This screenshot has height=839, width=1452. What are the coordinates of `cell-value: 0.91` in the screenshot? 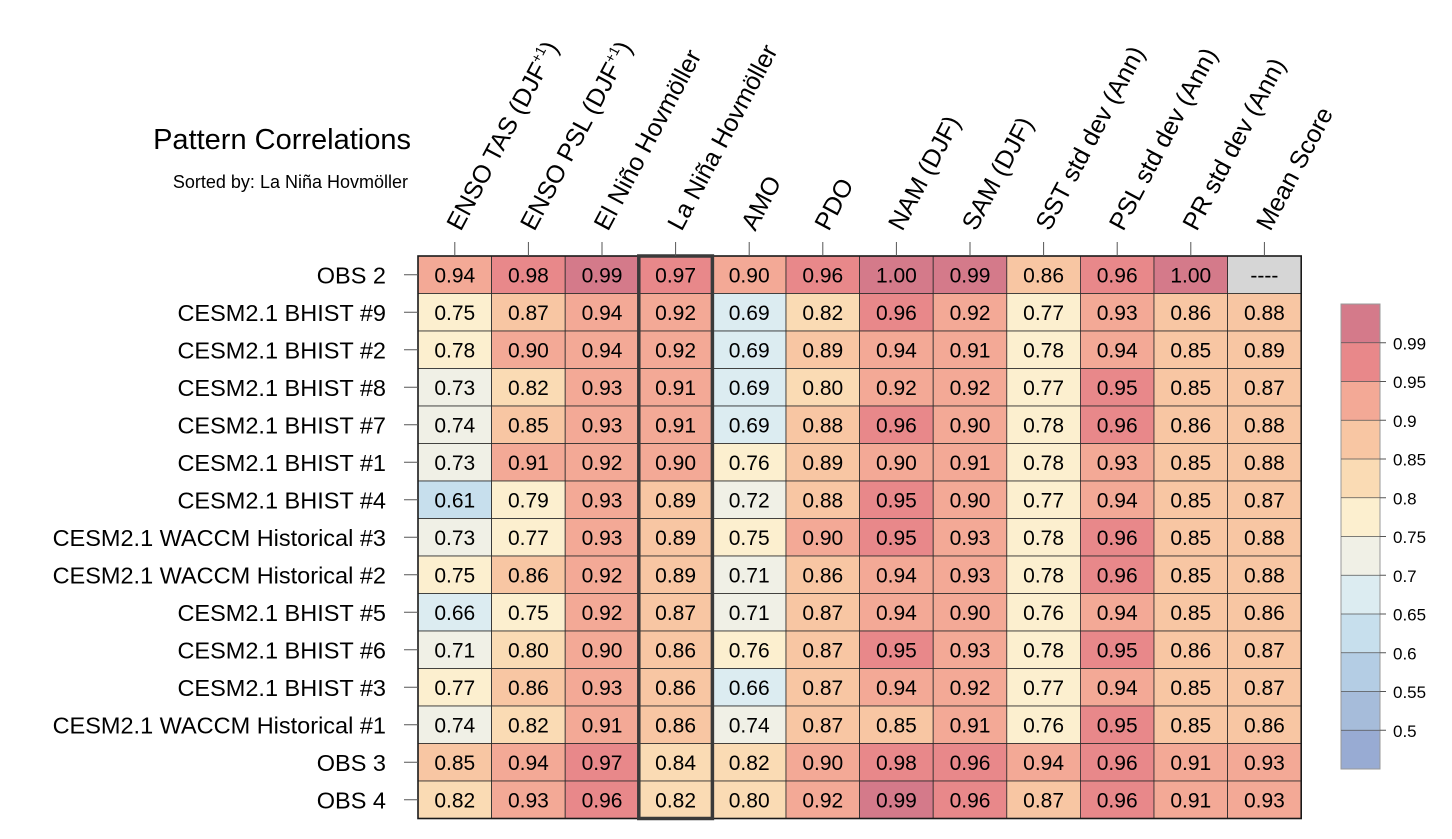 It's located at (675, 425).